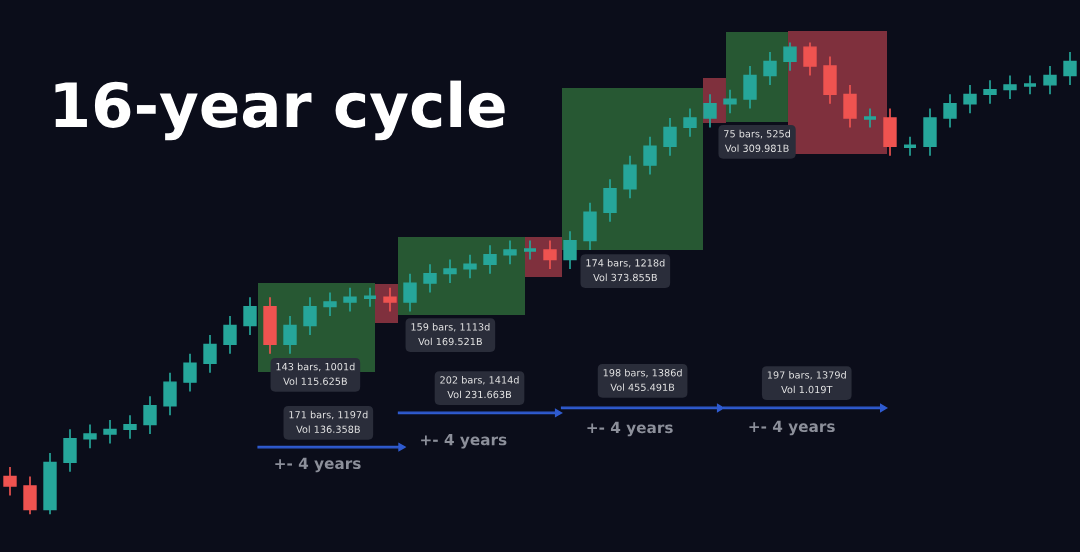 The height and width of the screenshot is (552, 1080). I want to click on annotation: 159 bars, 1113d Vol 169.521B, so click(450, 334).